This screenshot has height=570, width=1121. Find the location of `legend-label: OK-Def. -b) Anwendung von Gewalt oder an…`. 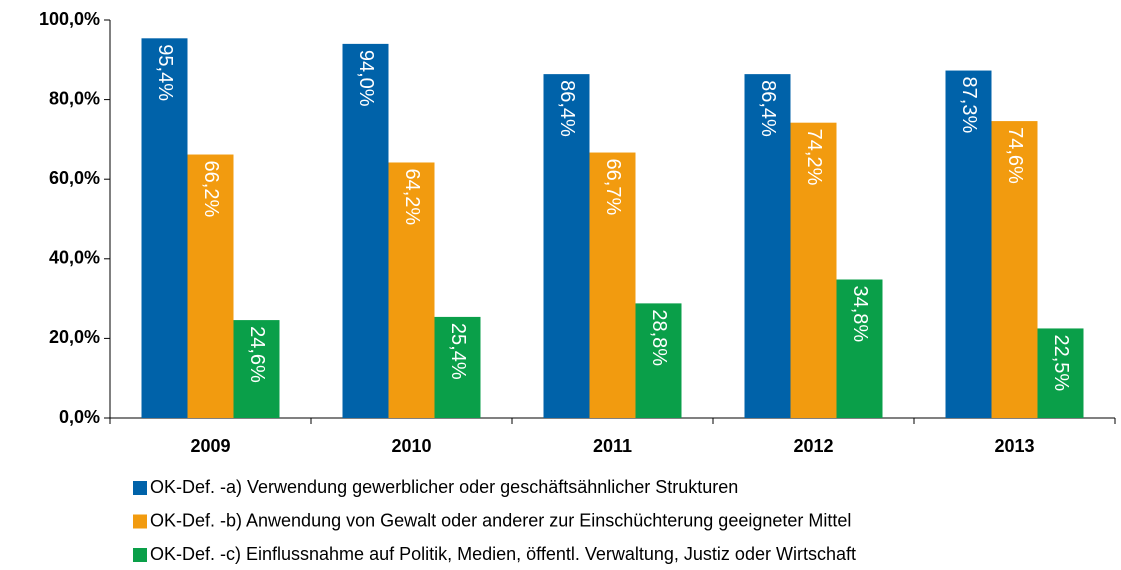

legend-label: OK-Def. -b) Anwendung von Gewalt oder an… is located at coordinates (500, 520).